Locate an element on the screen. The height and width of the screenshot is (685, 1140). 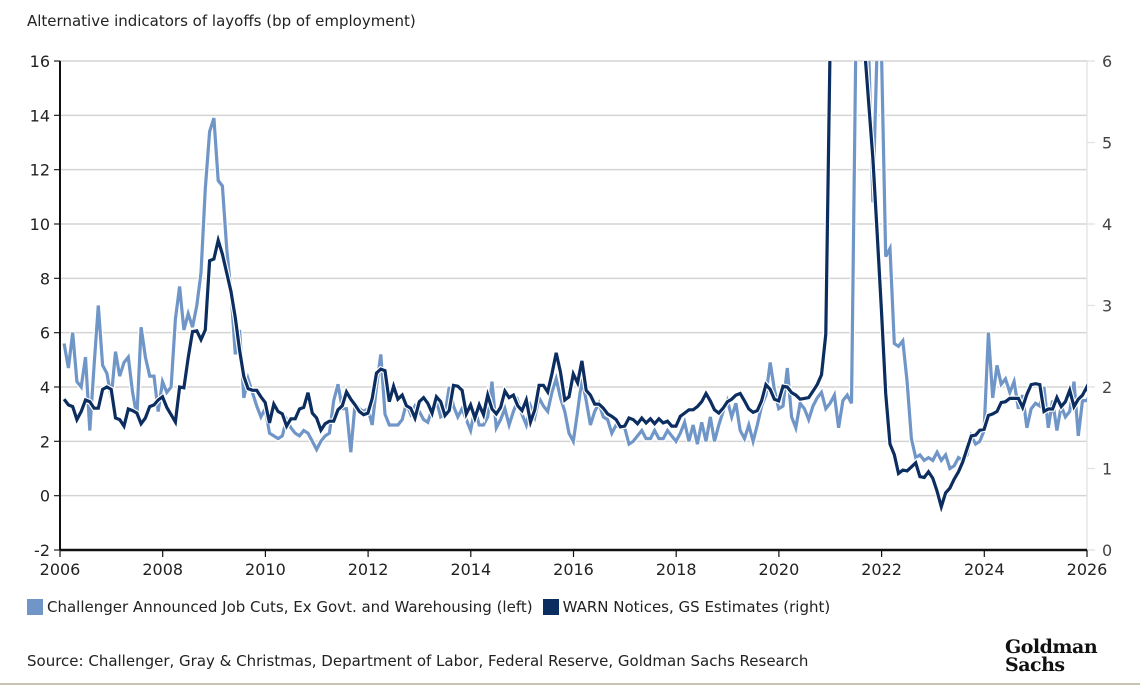
legend-item-warn: WARN Notices, GS Estimates (right) is located at coordinates (686, 607).